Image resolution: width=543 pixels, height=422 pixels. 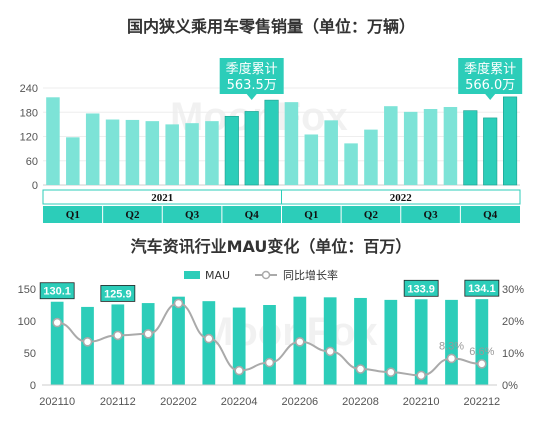 I want to click on legend-mau-swatch, so click(x=192, y=275).